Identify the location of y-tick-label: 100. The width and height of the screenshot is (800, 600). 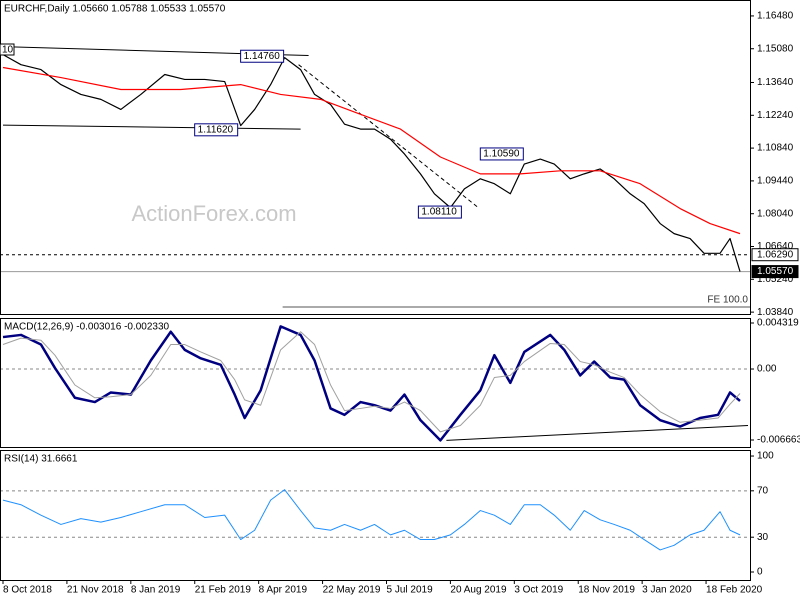
(765, 456).